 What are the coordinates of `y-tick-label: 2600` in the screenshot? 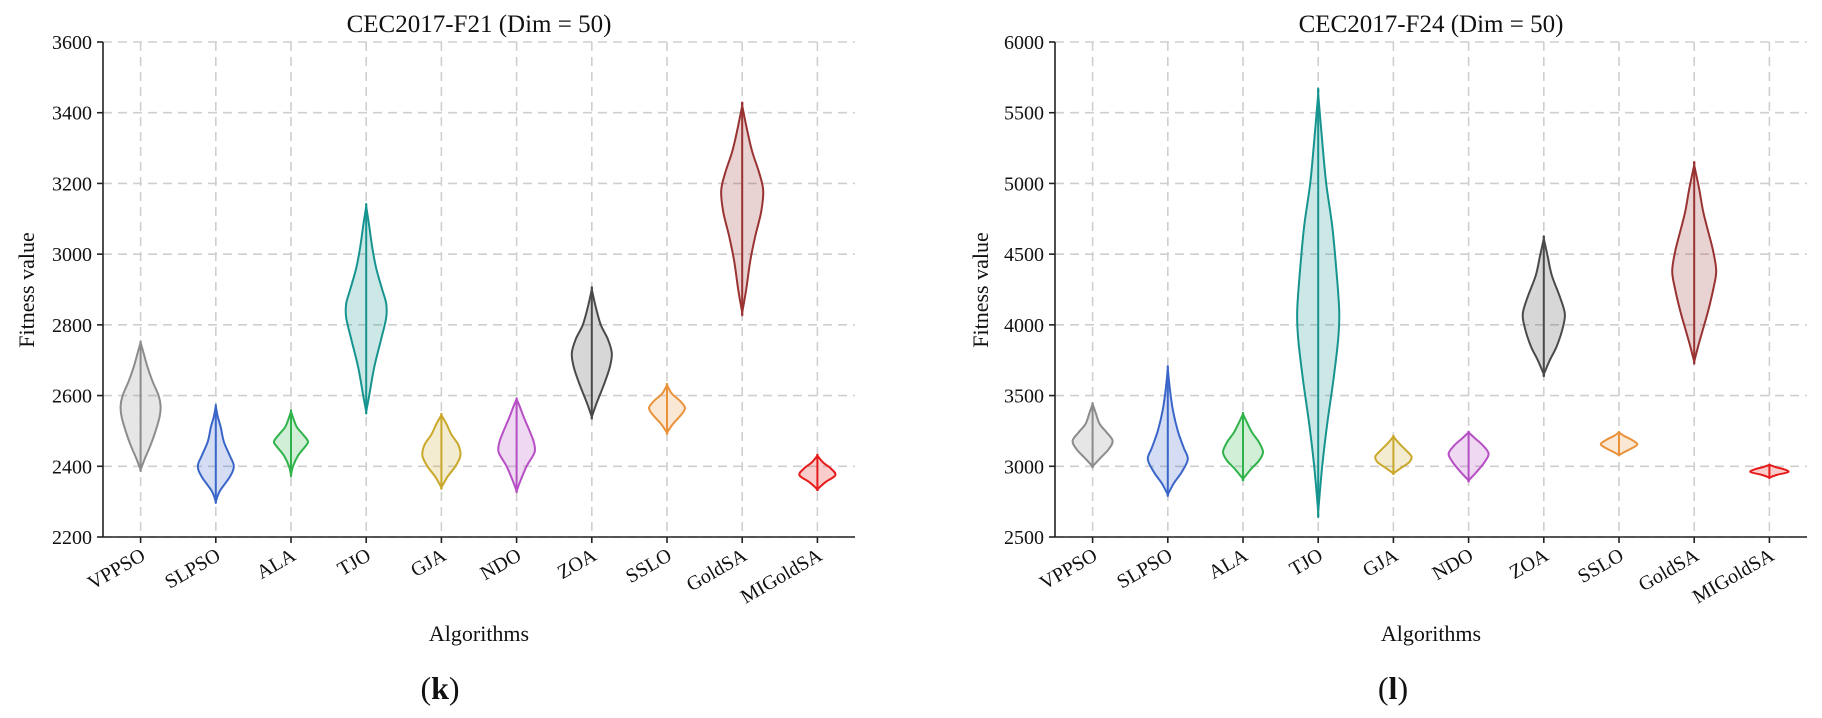 It's located at (72, 397).